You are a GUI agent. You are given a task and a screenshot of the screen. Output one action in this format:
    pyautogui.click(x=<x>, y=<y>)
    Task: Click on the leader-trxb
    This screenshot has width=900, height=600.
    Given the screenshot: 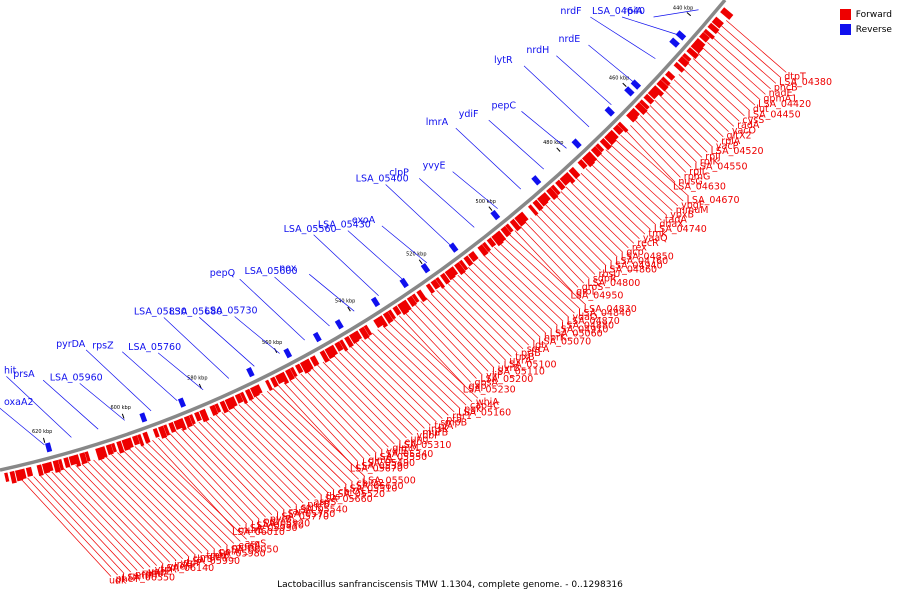 What is the action you would take?
    pyautogui.click(x=482, y=317)
    